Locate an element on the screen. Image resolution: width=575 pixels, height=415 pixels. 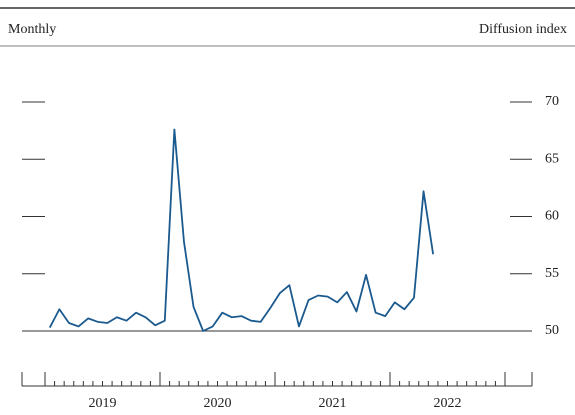
x-tick-label: 2019 is located at coordinates (103, 403).